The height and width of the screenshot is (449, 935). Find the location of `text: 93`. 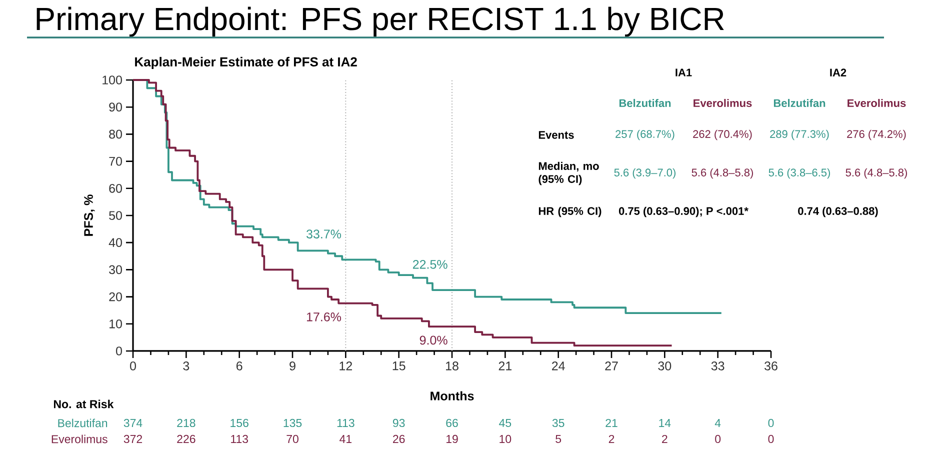

text: 93 is located at coordinates (398, 423).